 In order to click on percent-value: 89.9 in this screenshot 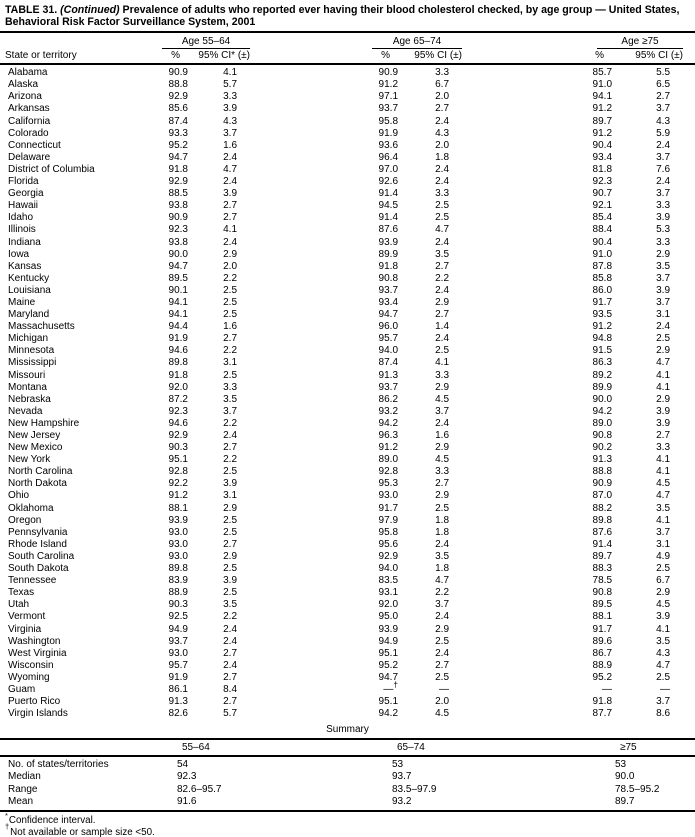, I will do `click(602, 387)`.